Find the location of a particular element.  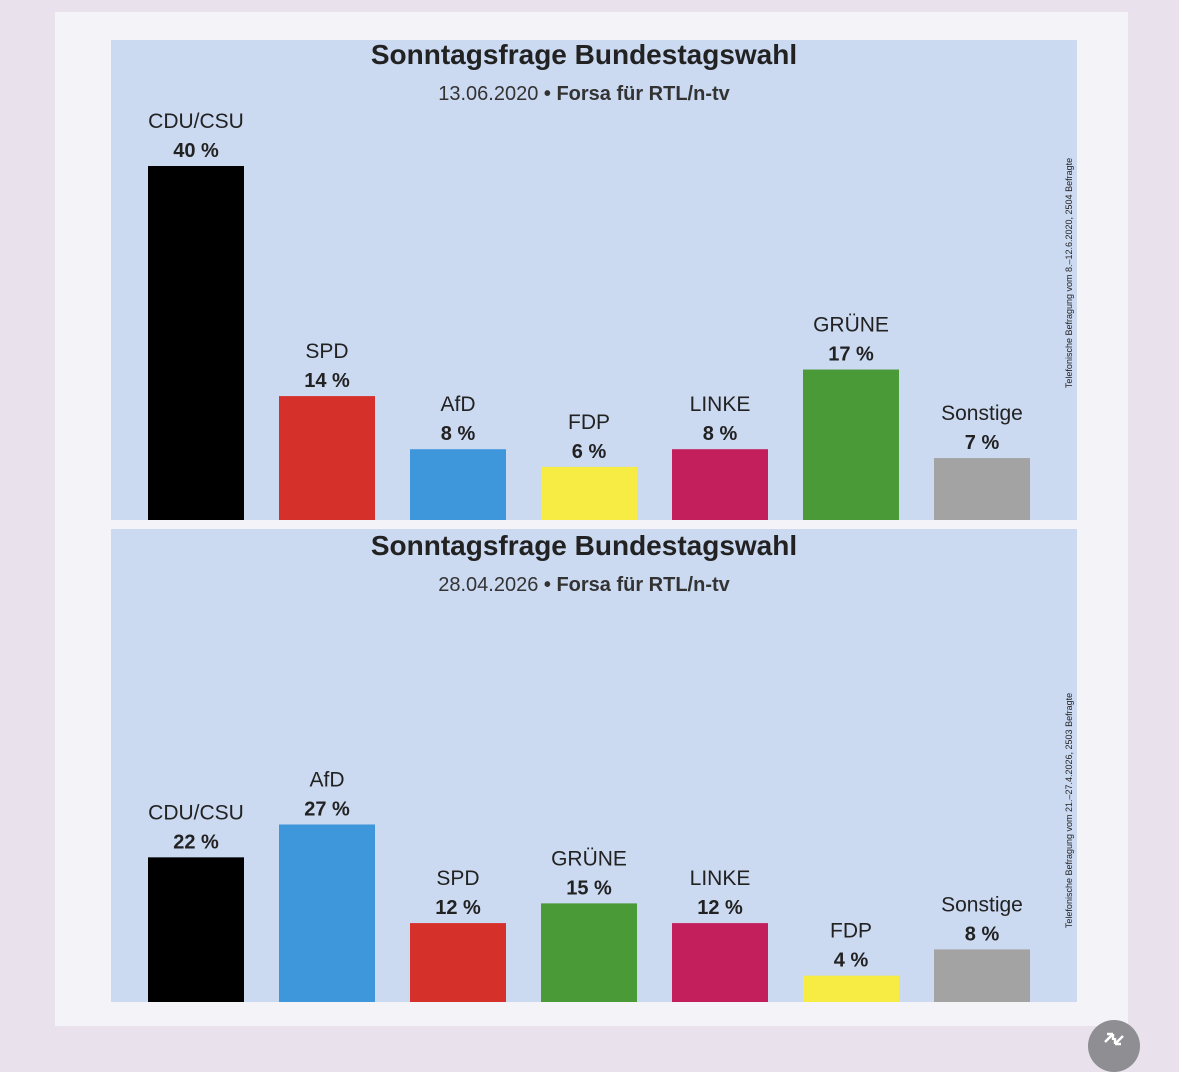

value-label-linke-2020: 8 % is located at coordinates (720, 434).